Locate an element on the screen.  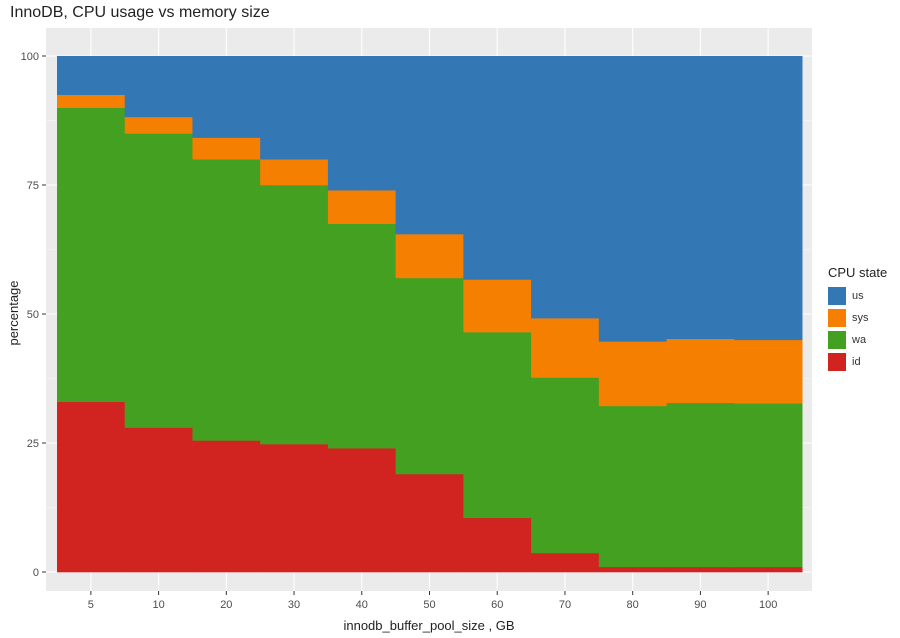
y-tick-label: 100 is located at coordinates (30, 57).